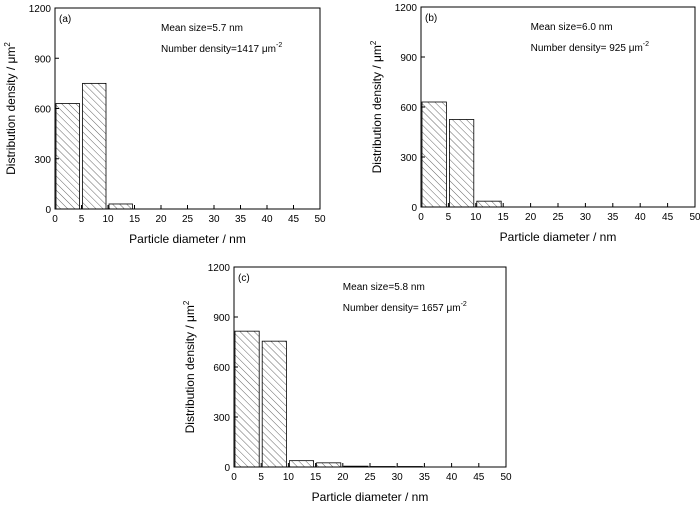 The height and width of the screenshot is (506, 700). What do you see at coordinates (65, 19) in the screenshot?
I see `panel-a-label: (a)` at bounding box center [65, 19].